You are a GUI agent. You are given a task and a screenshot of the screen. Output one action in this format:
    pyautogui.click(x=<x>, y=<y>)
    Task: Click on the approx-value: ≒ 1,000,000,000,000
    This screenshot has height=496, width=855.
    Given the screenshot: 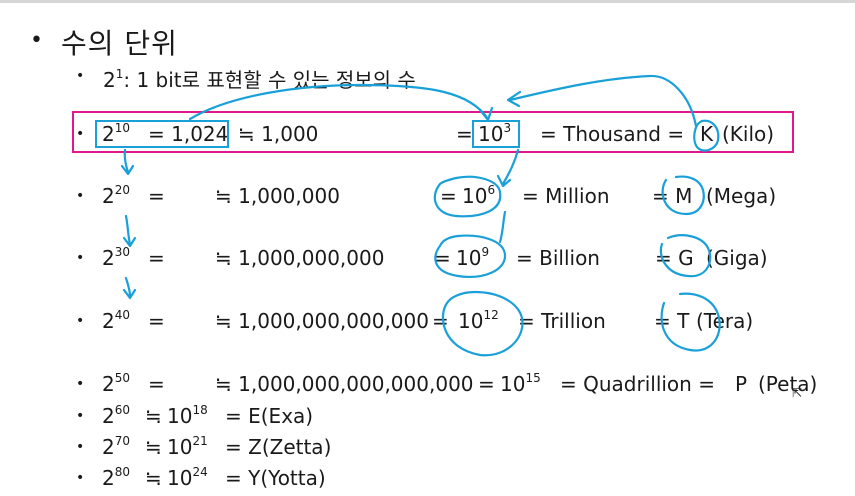 What is the action you would take?
    pyautogui.click(x=322, y=321)
    